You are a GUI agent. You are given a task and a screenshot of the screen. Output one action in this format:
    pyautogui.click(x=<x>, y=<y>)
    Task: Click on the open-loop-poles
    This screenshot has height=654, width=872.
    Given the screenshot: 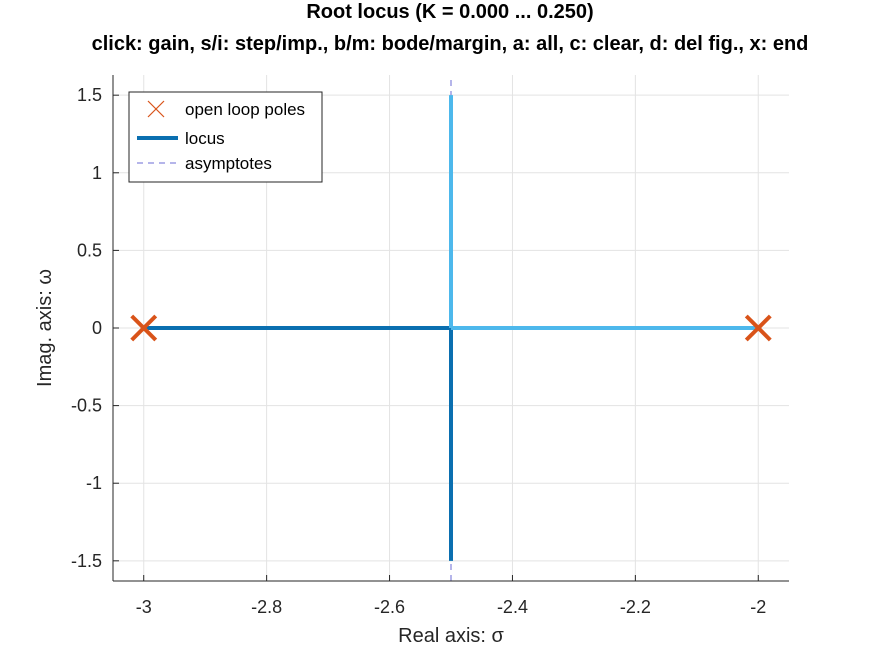 What is the action you would take?
    pyautogui.click(x=451, y=328)
    